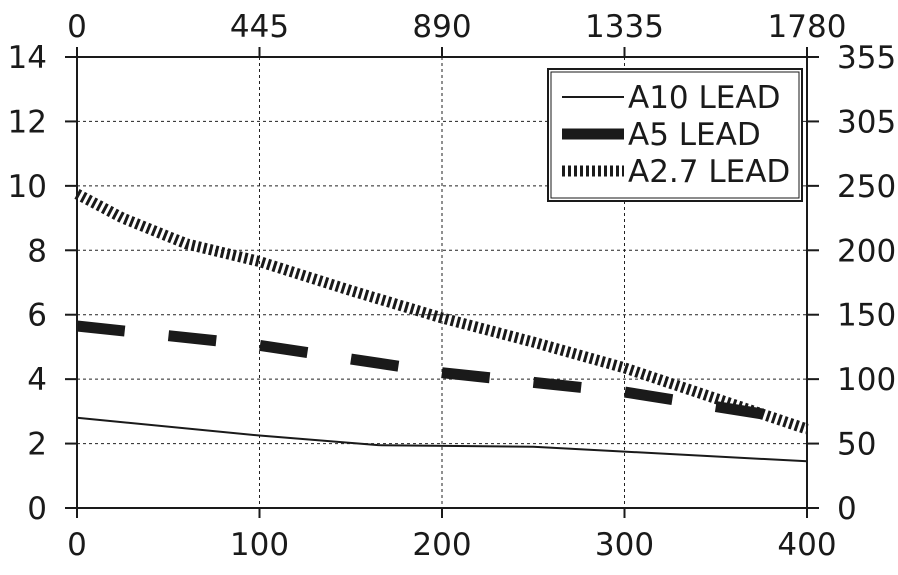  Describe the element at coordinates (847, 509) in the screenshot. I see `y-right-tick-label: 0` at that location.